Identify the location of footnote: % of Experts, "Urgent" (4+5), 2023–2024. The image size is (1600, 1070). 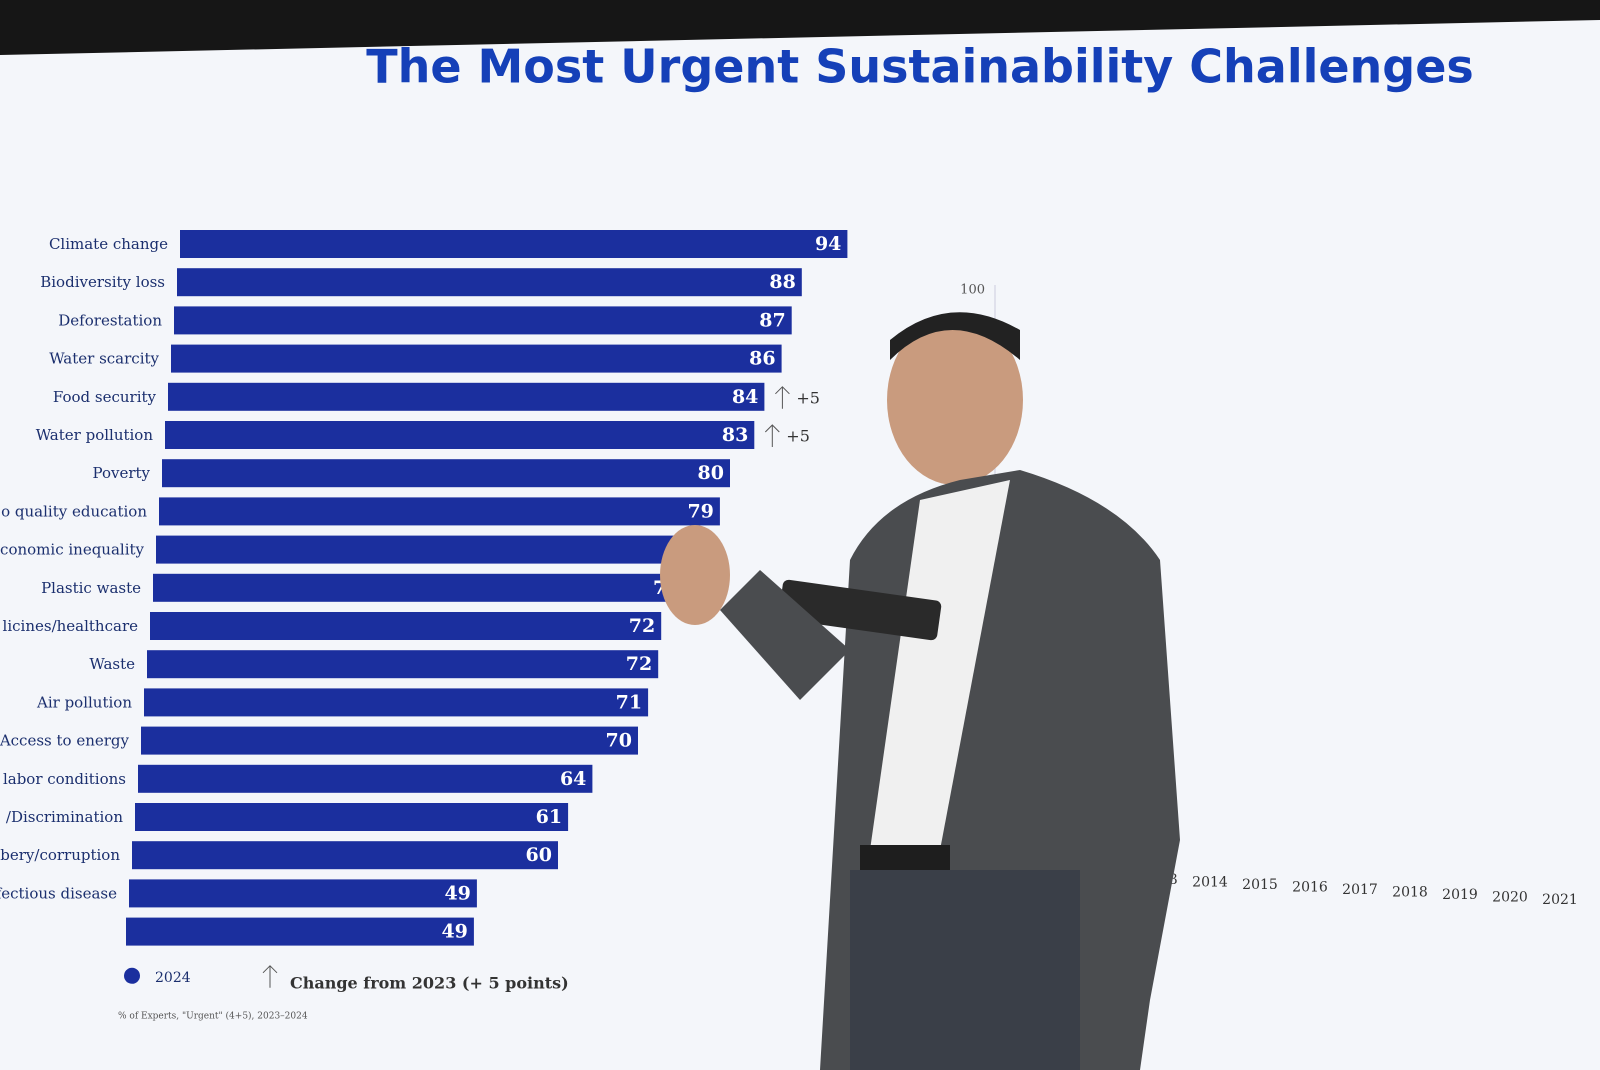
(213, 1015).